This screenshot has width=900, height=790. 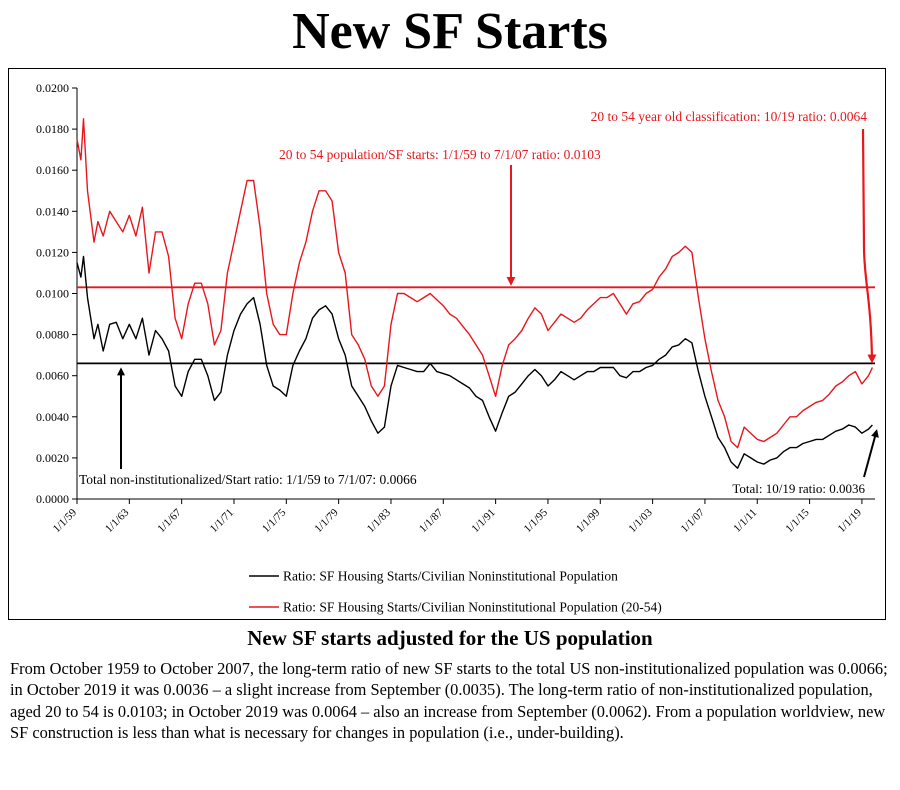 I want to click on y-tick-label: 0.0000, so click(x=52, y=499).